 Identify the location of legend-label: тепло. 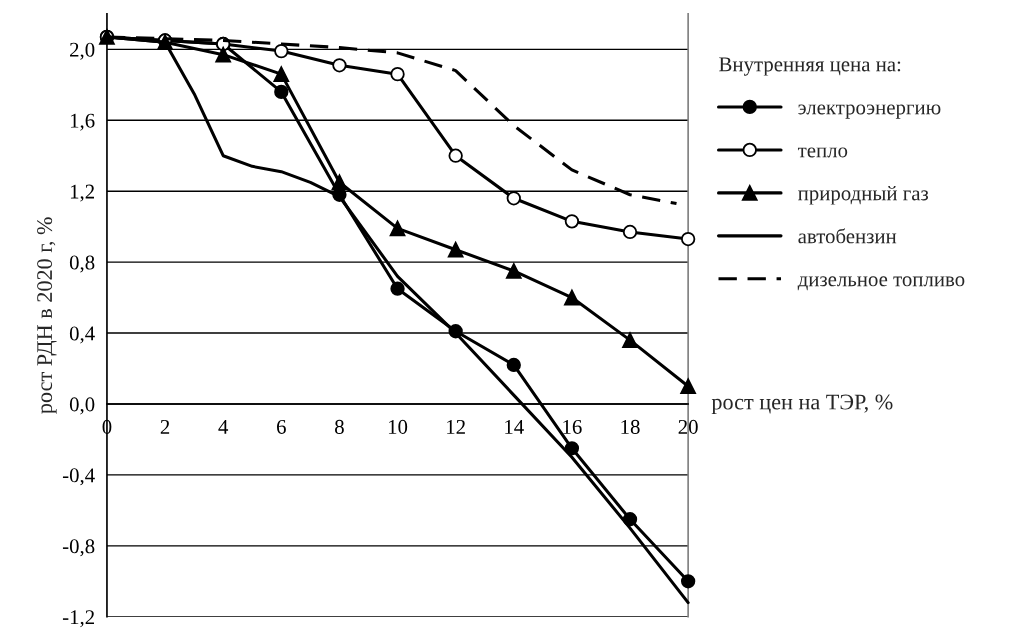
(822, 152).